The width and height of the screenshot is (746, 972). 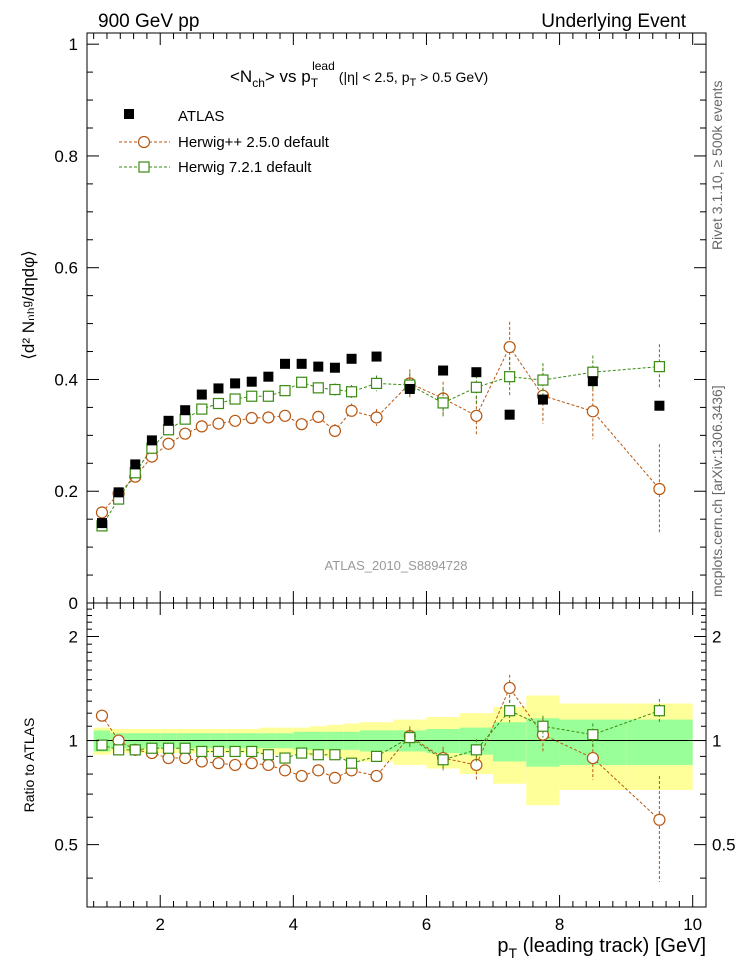 What do you see at coordinates (159, 924) in the screenshot?
I see `x-tick-label: 2` at bounding box center [159, 924].